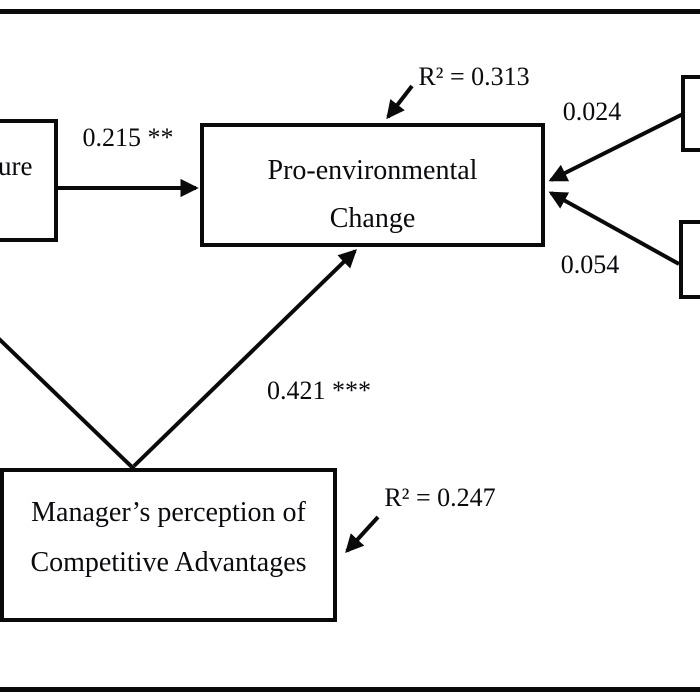 The image size is (700, 700). Describe the element at coordinates (616, 147) in the screenshot. I see `connector-topright-to-proenv-arrow` at that location.